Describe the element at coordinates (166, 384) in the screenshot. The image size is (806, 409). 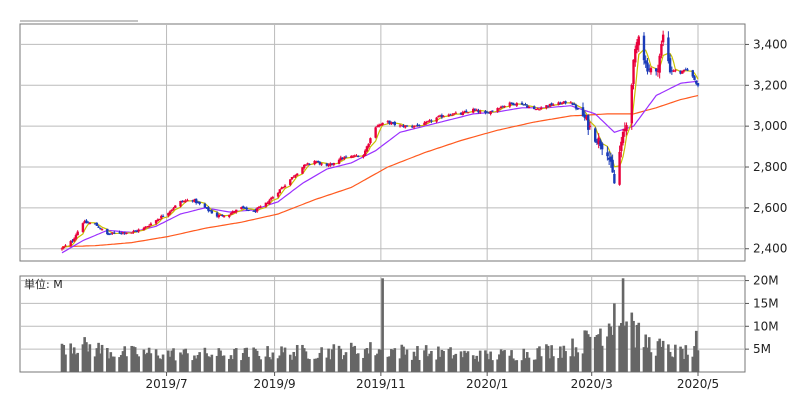
I see `x-tick-label: 2019/7` at that location.